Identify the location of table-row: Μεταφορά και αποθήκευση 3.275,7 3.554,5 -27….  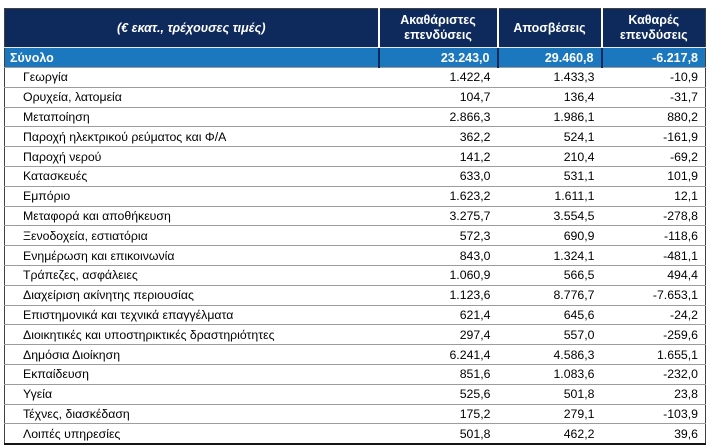
(355, 215).